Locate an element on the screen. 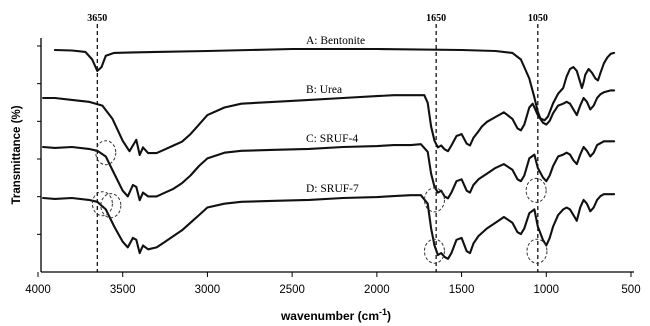 This screenshot has height=326, width=650. x-tick-label: 500 is located at coordinates (630, 290).